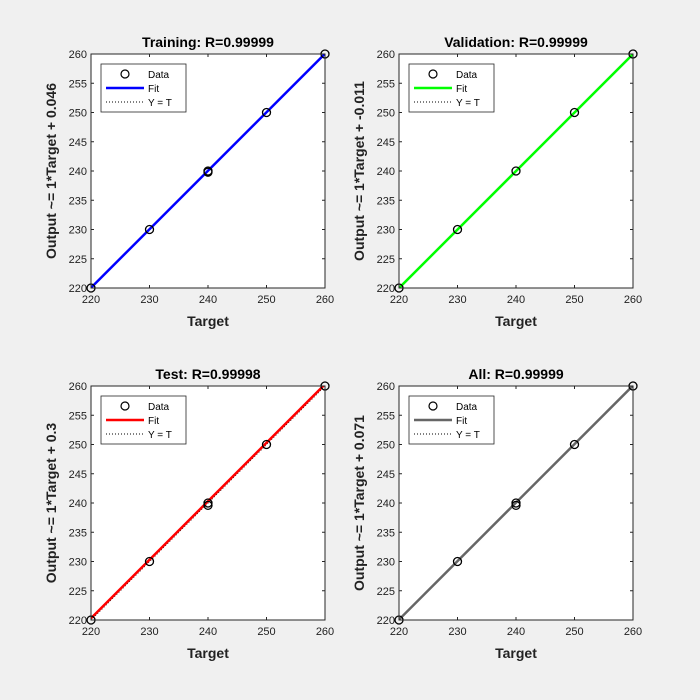  Describe the element at coordinates (207, 374) in the screenshot. I see `chart-title: Test: R=0.99998` at that location.